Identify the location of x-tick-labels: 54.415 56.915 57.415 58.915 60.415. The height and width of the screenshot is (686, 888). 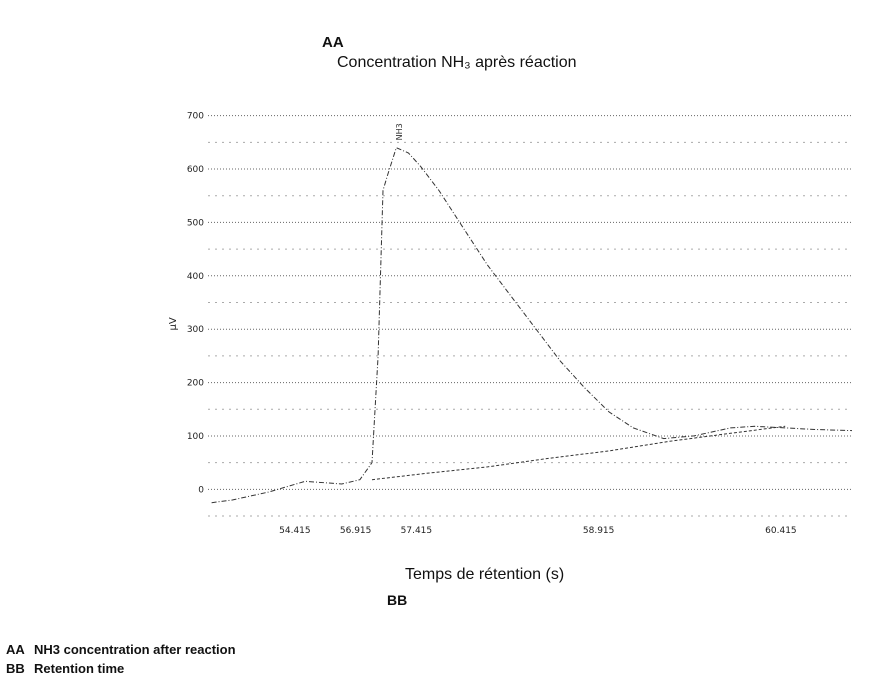
(538, 531).